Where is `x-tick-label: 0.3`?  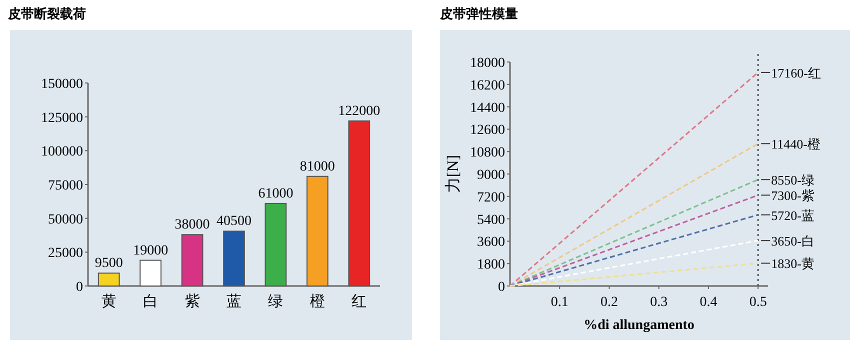
x-tick-label: 0.3 is located at coordinates (659, 302).